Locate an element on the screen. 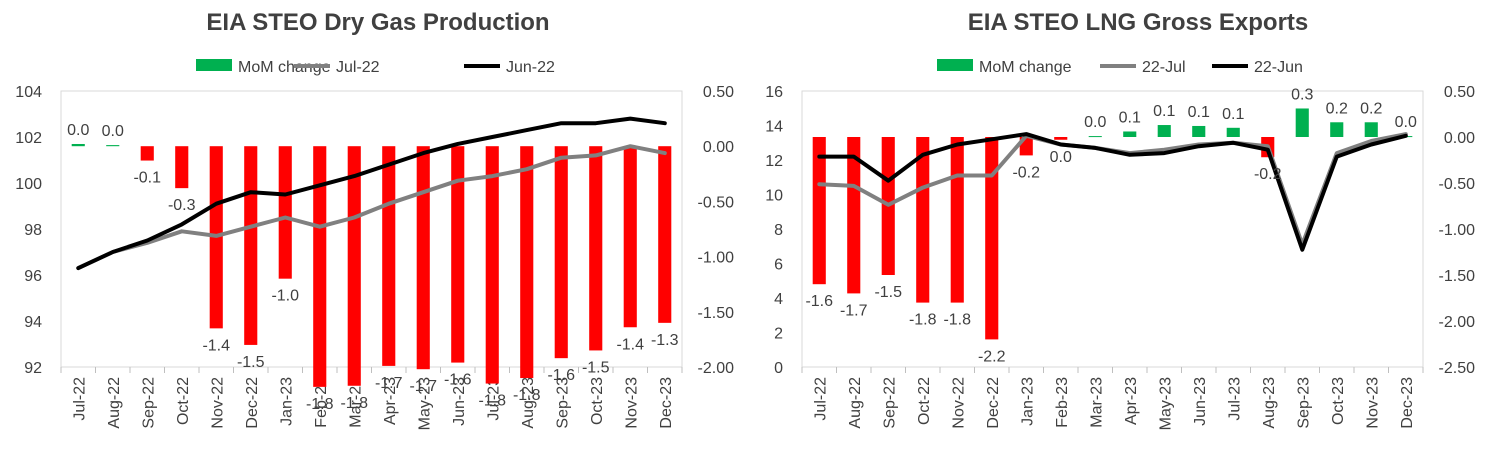 The height and width of the screenshot is (451, 1492). y-right-tick-label: -0.50 is located at coordinates (1457, 184).